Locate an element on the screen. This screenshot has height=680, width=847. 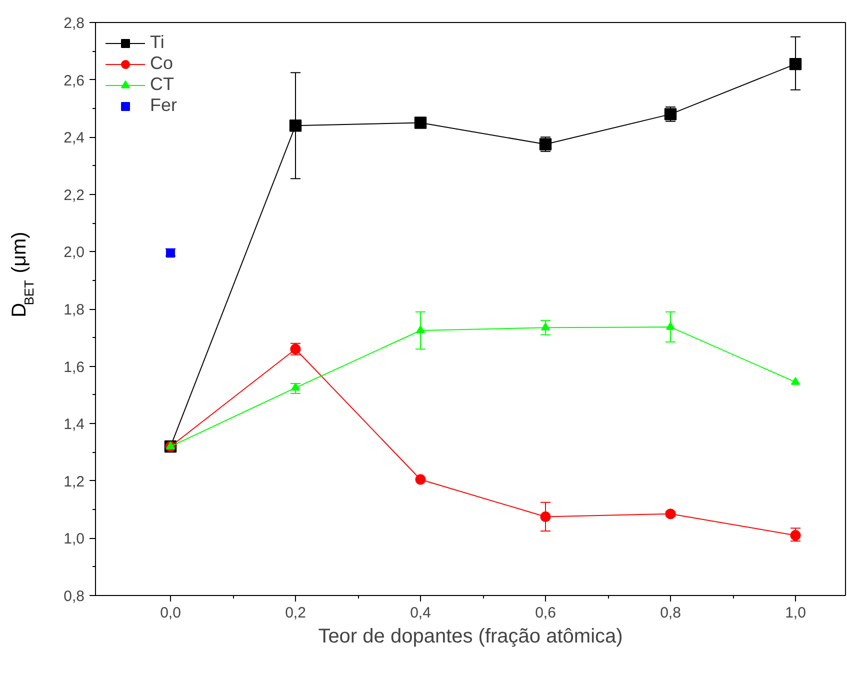
legend-label: Ti is located at coordinates (158, 42).